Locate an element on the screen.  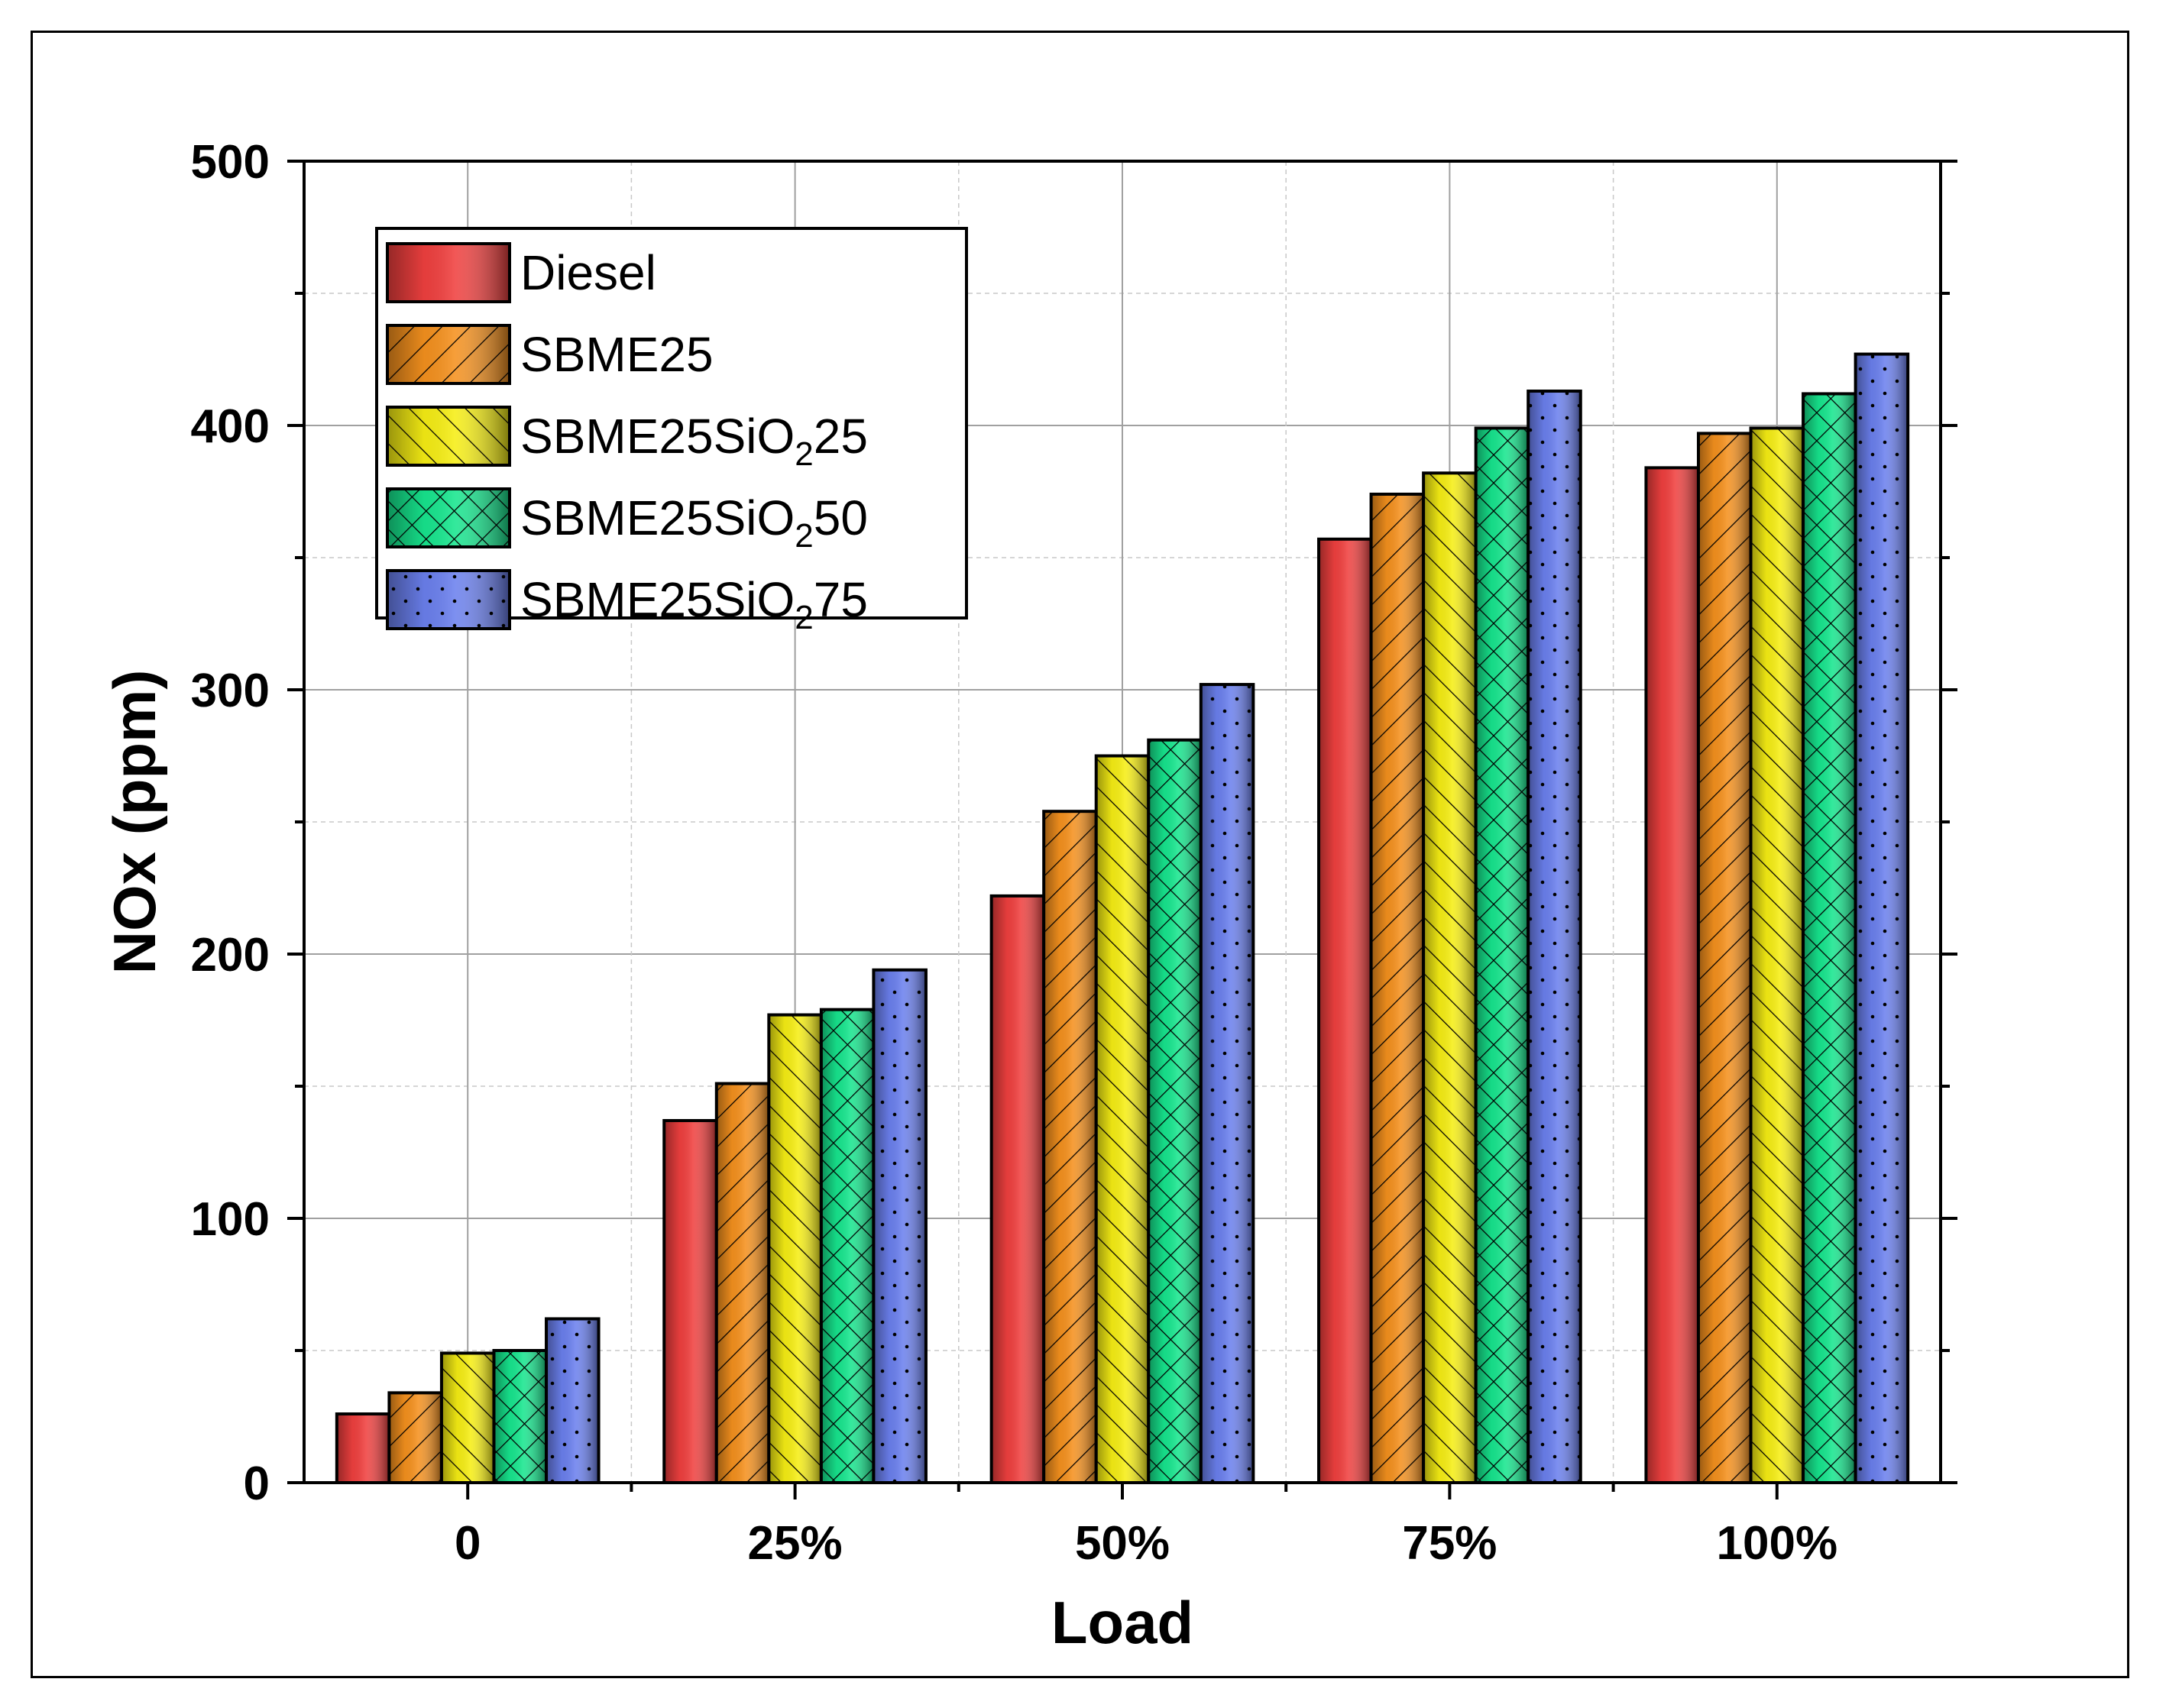
legend-item-SBME25SiO225: SBME25SiO225 is located at coordinates (627, 439).